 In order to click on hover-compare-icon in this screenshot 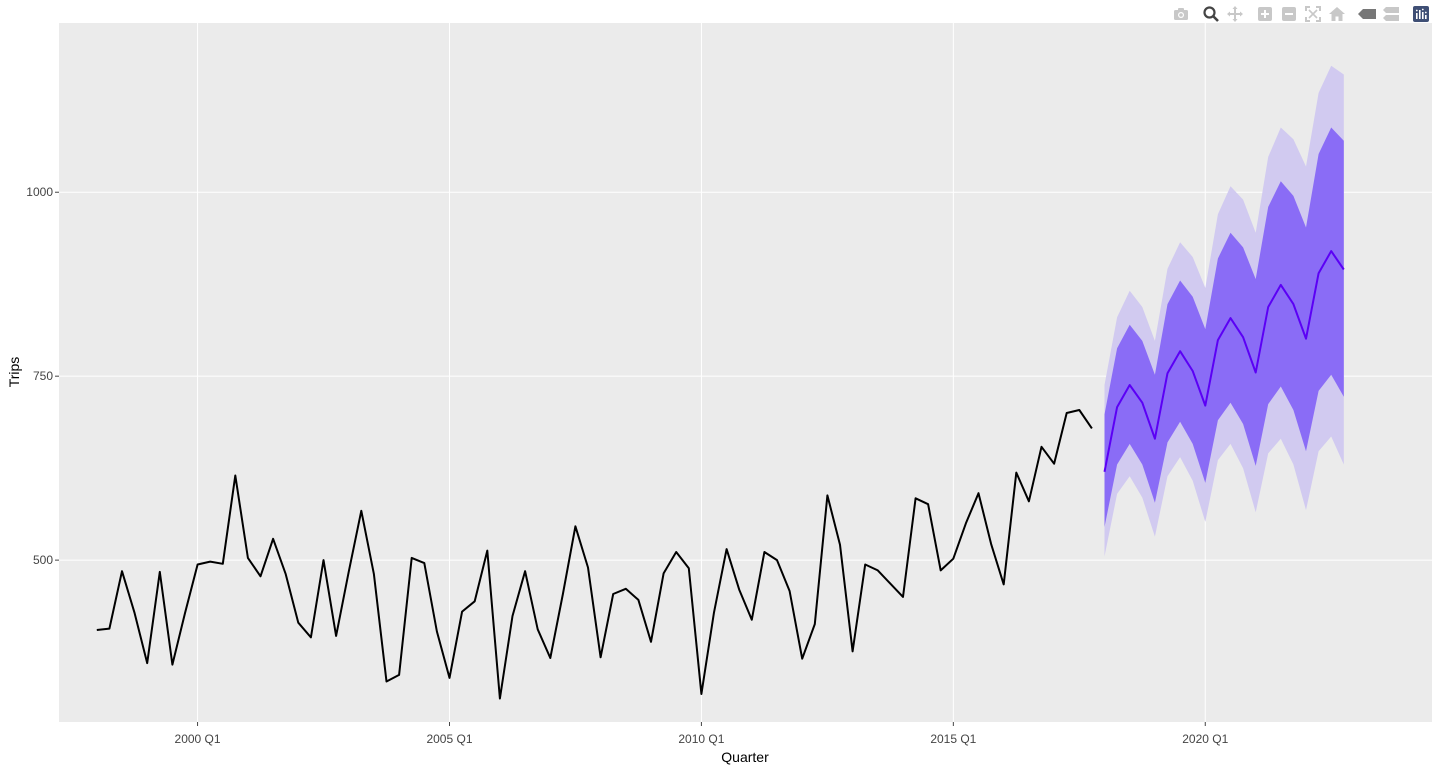, I will do `click(1391, 14)`.